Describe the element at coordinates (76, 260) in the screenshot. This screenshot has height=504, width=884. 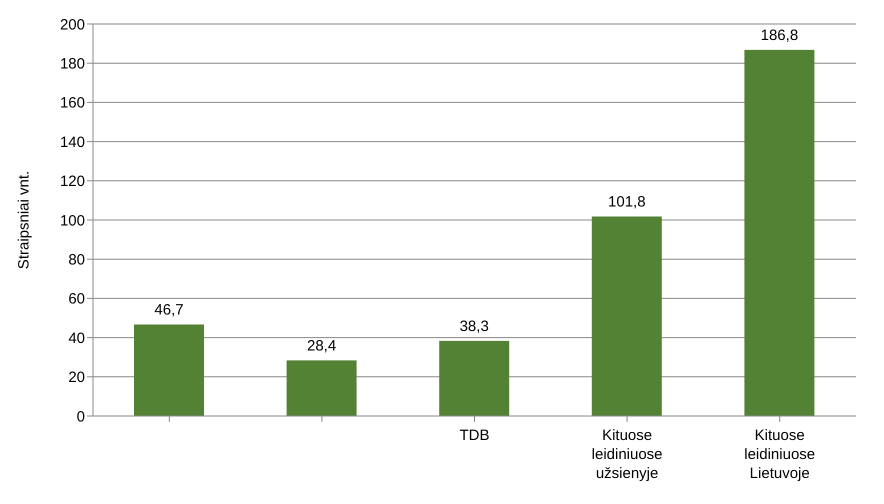
I see `y-tick-label: 80` at that location.